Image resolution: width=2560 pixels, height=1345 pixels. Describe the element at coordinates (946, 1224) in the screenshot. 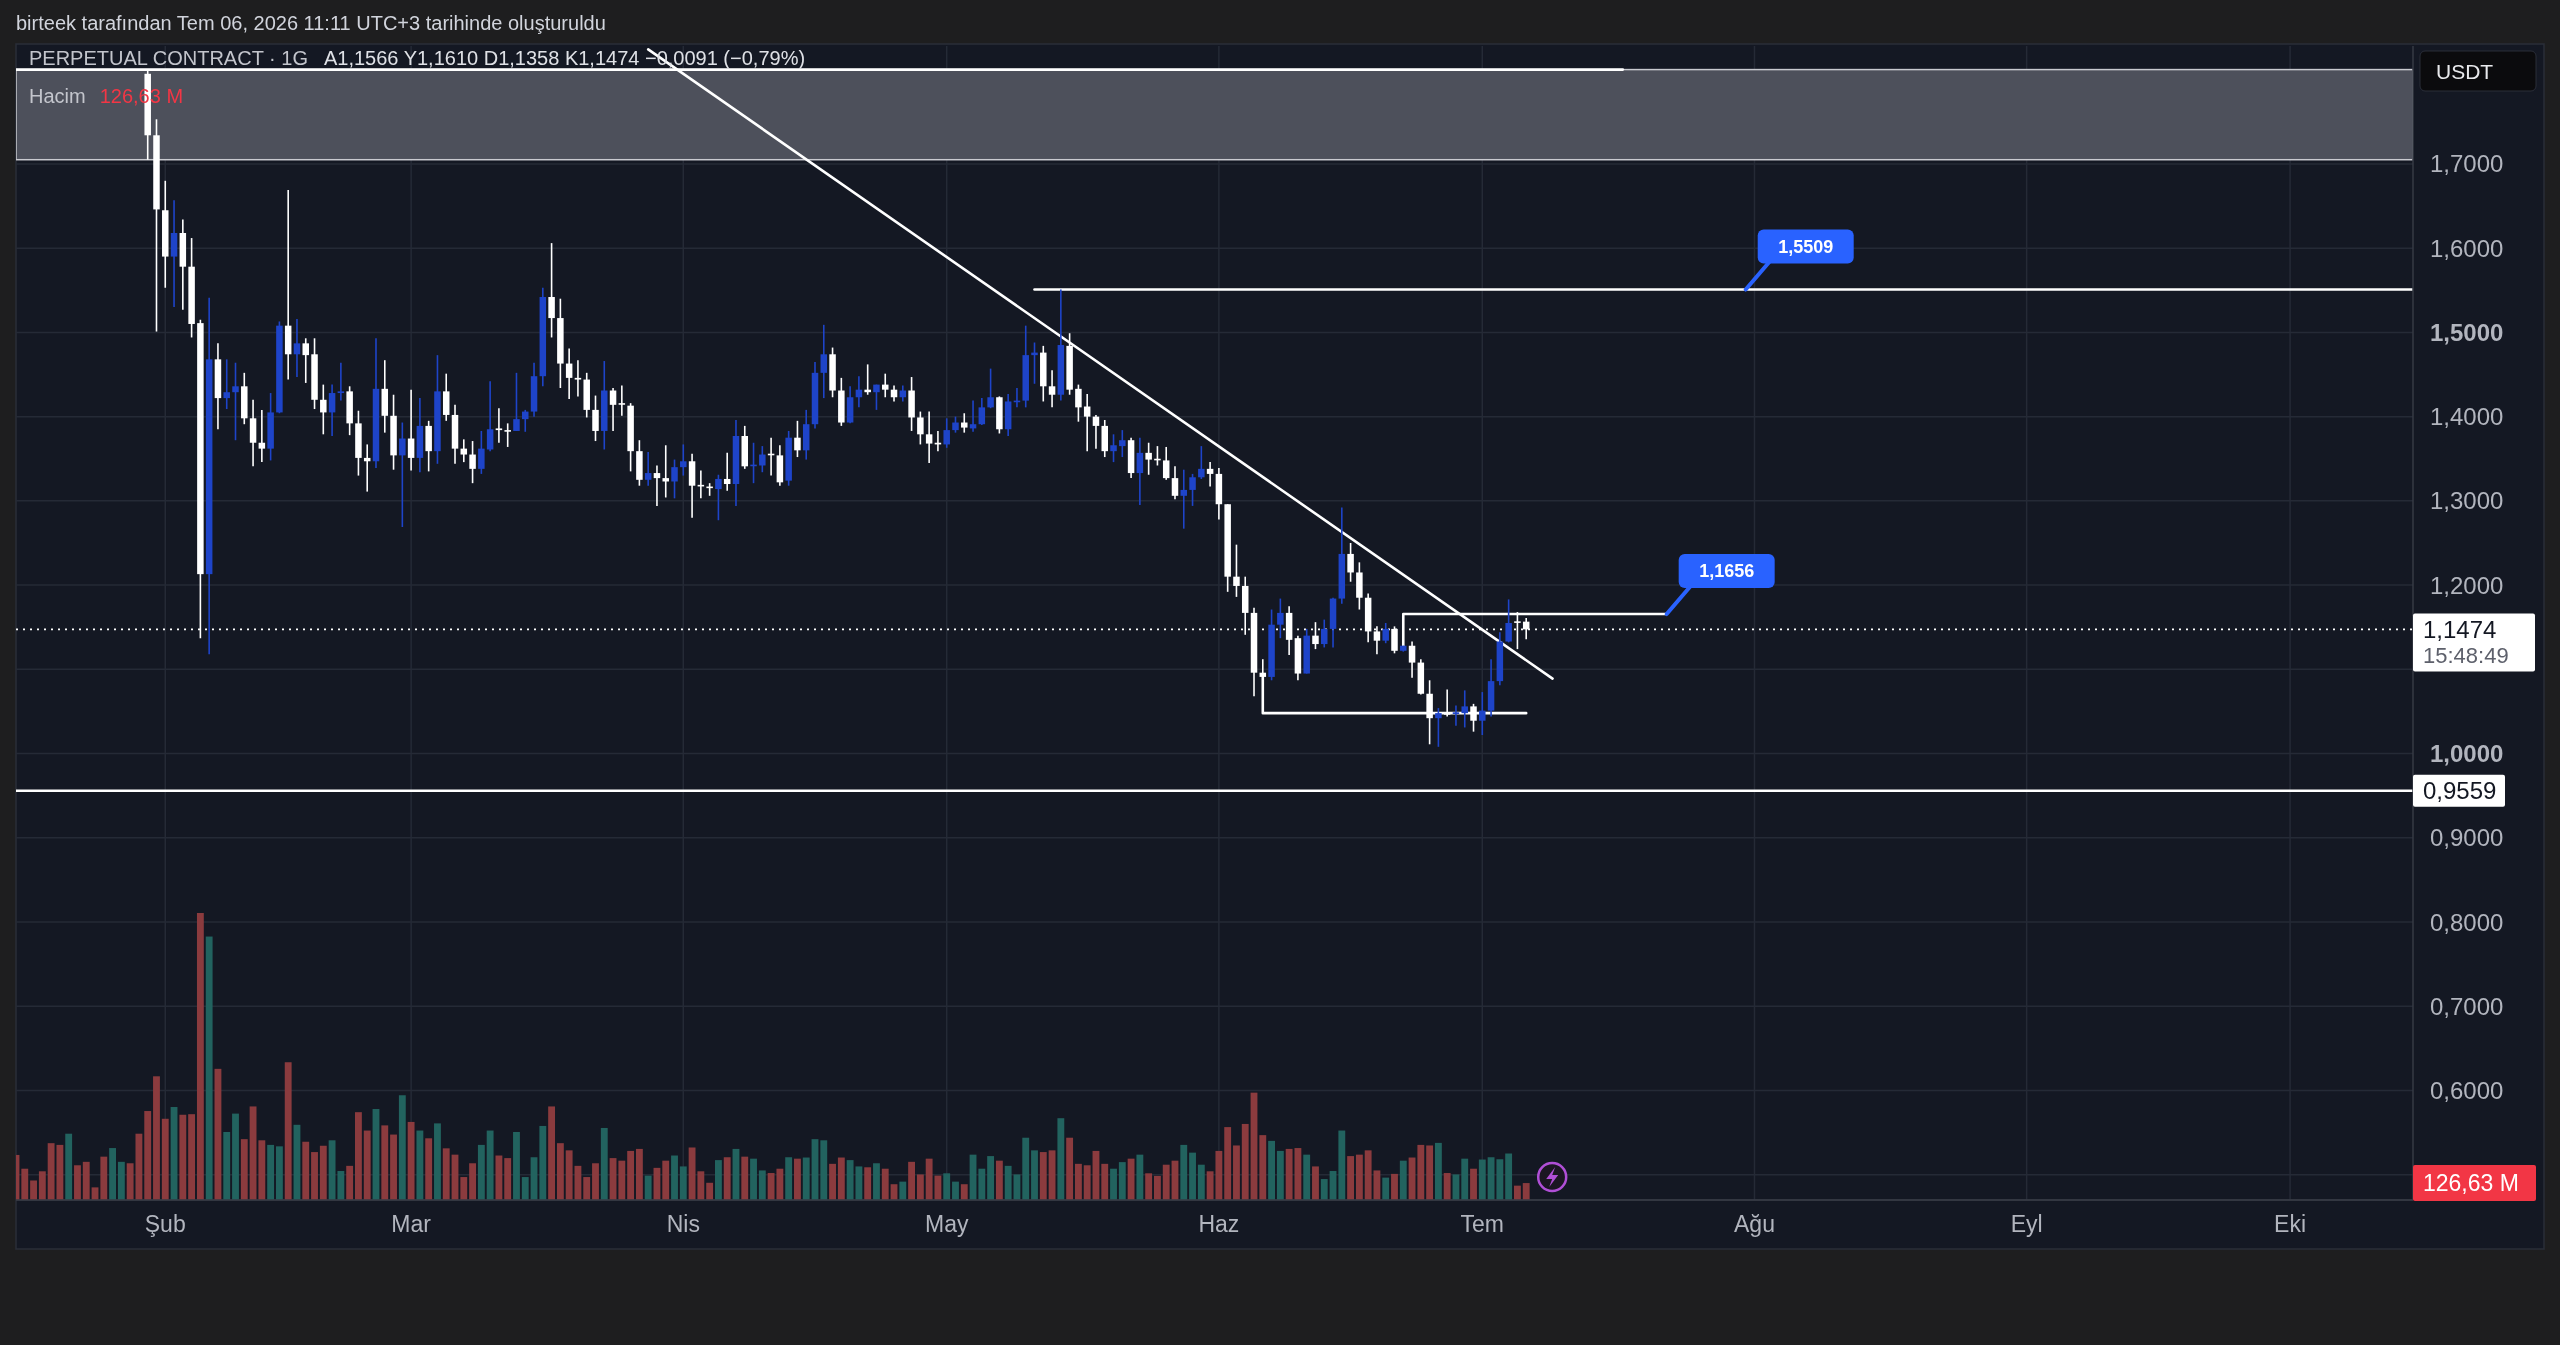

I see `x-tick-label: May` at that location.